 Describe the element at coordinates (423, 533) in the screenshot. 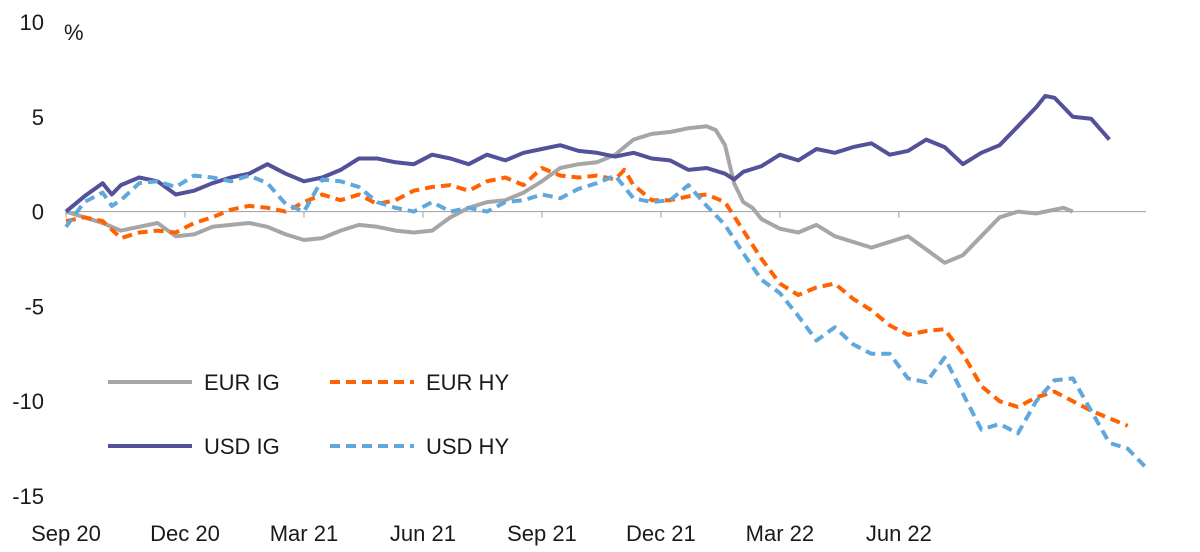

I see `x-tick-label: Jun 21` at that location.